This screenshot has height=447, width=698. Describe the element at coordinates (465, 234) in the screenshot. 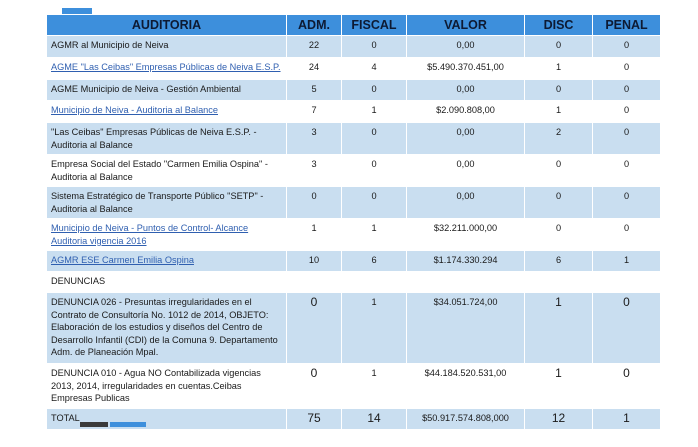

I see `cell-valor: $32.211.000,00` at that location.